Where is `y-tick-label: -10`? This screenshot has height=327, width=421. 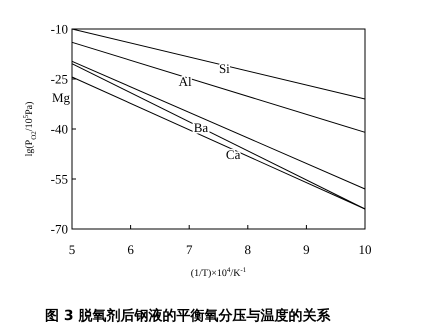
y-tick-label: -10 is located at coordinates (59, 29).